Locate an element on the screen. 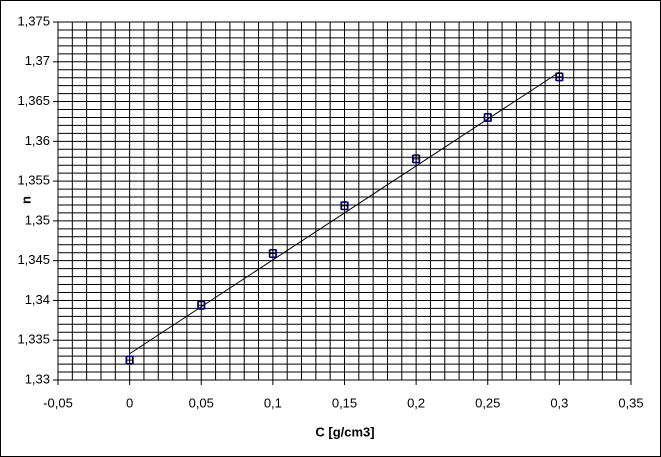 This screenshot has width=661, height=457. x-tick-label: 0,3 is located at coordinates (559, 402).